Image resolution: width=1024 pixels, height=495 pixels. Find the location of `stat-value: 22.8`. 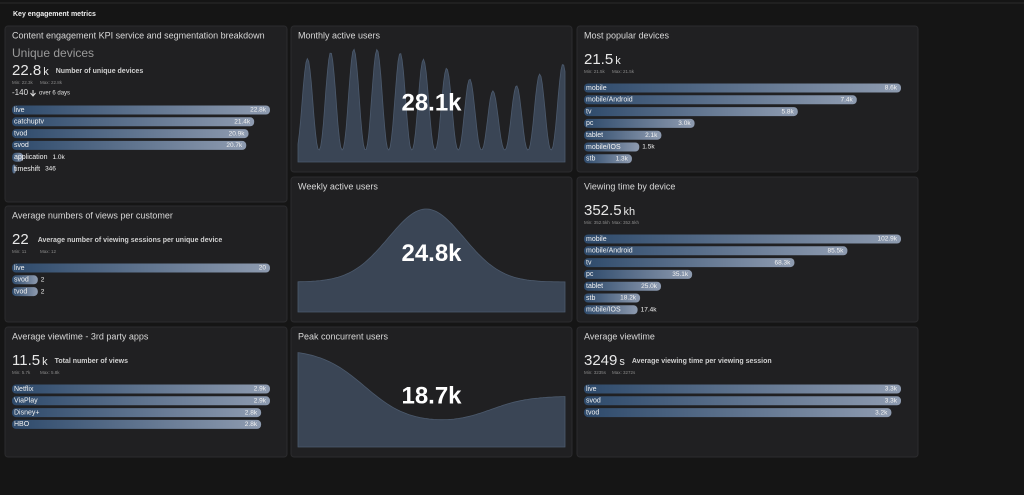

stat-value: 22.8 is located at coordinates (26, 70).